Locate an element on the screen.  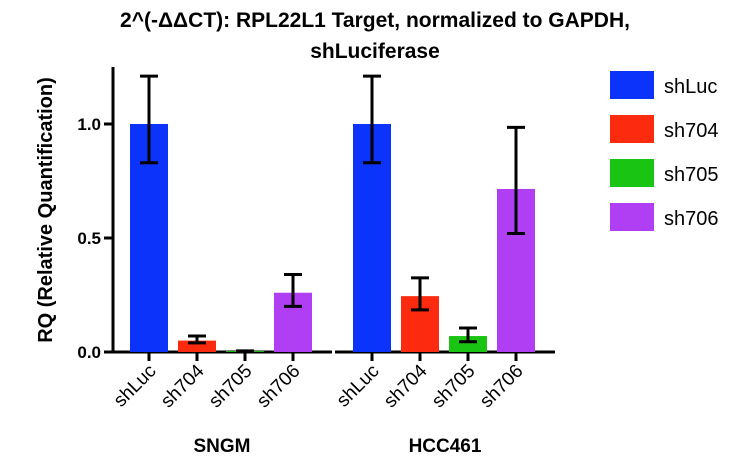
x-category-label-hcc461-shluc: shLuc is located at coordinates (358, 386).